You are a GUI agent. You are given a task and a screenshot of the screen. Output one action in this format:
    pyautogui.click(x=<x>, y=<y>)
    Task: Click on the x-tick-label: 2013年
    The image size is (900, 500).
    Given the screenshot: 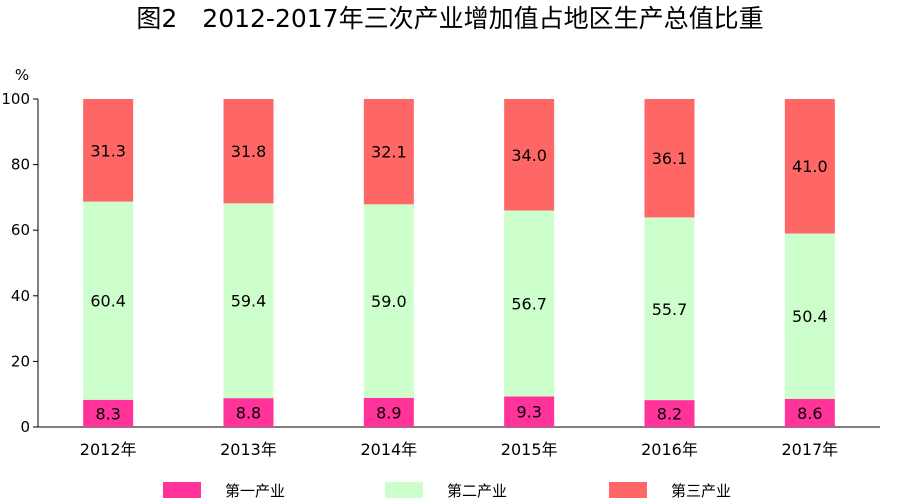 What is the action you would take?
    pyautogui.click(x=248, y=449)
    